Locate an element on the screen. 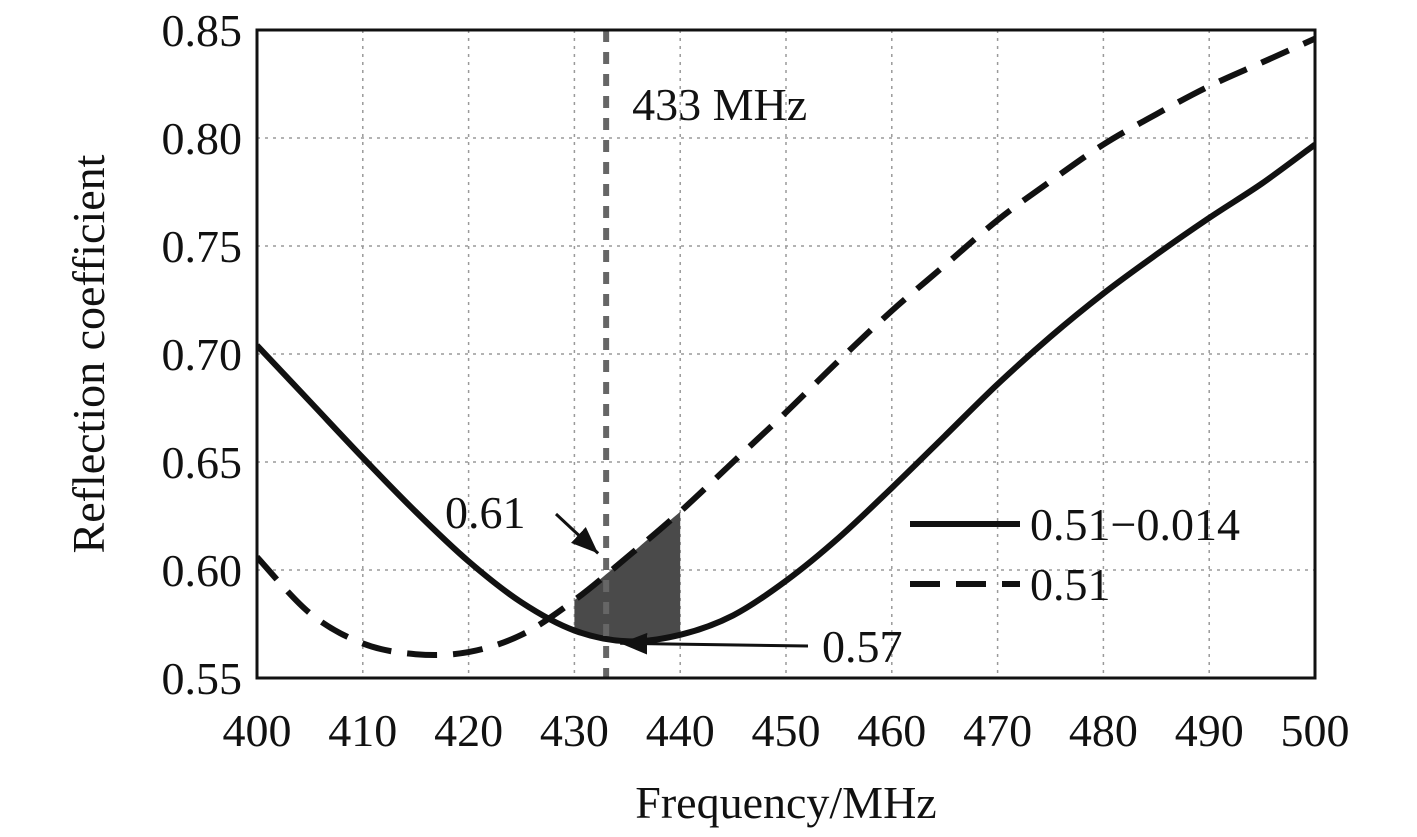  x-tick-label: 480 is located at coordinates (1103, 730).